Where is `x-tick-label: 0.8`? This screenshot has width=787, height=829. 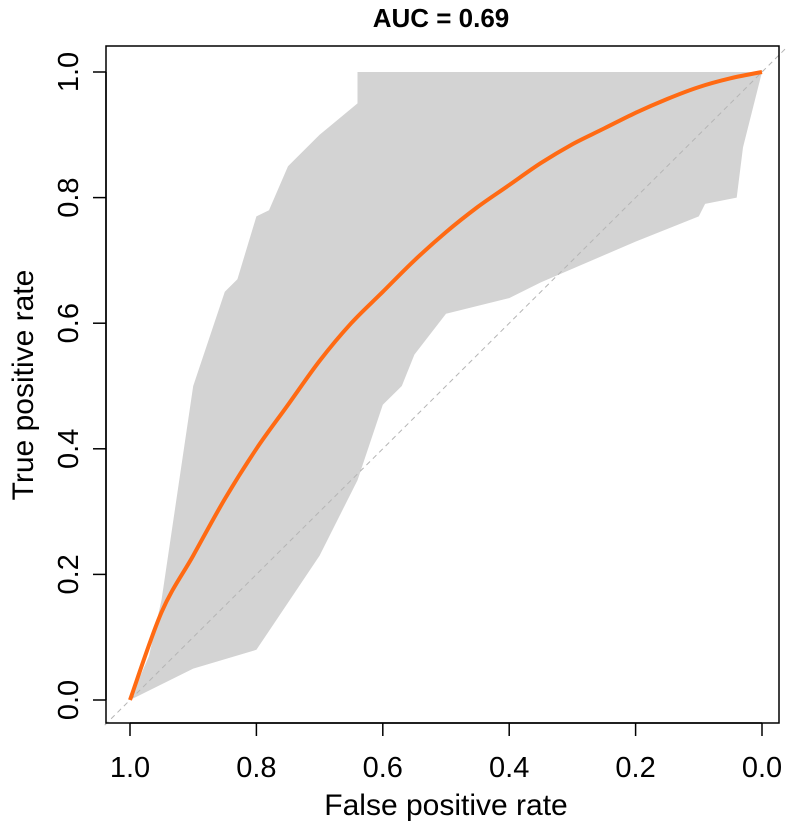 x-tick-label: 0.8 is located at coordinates (256, 768).